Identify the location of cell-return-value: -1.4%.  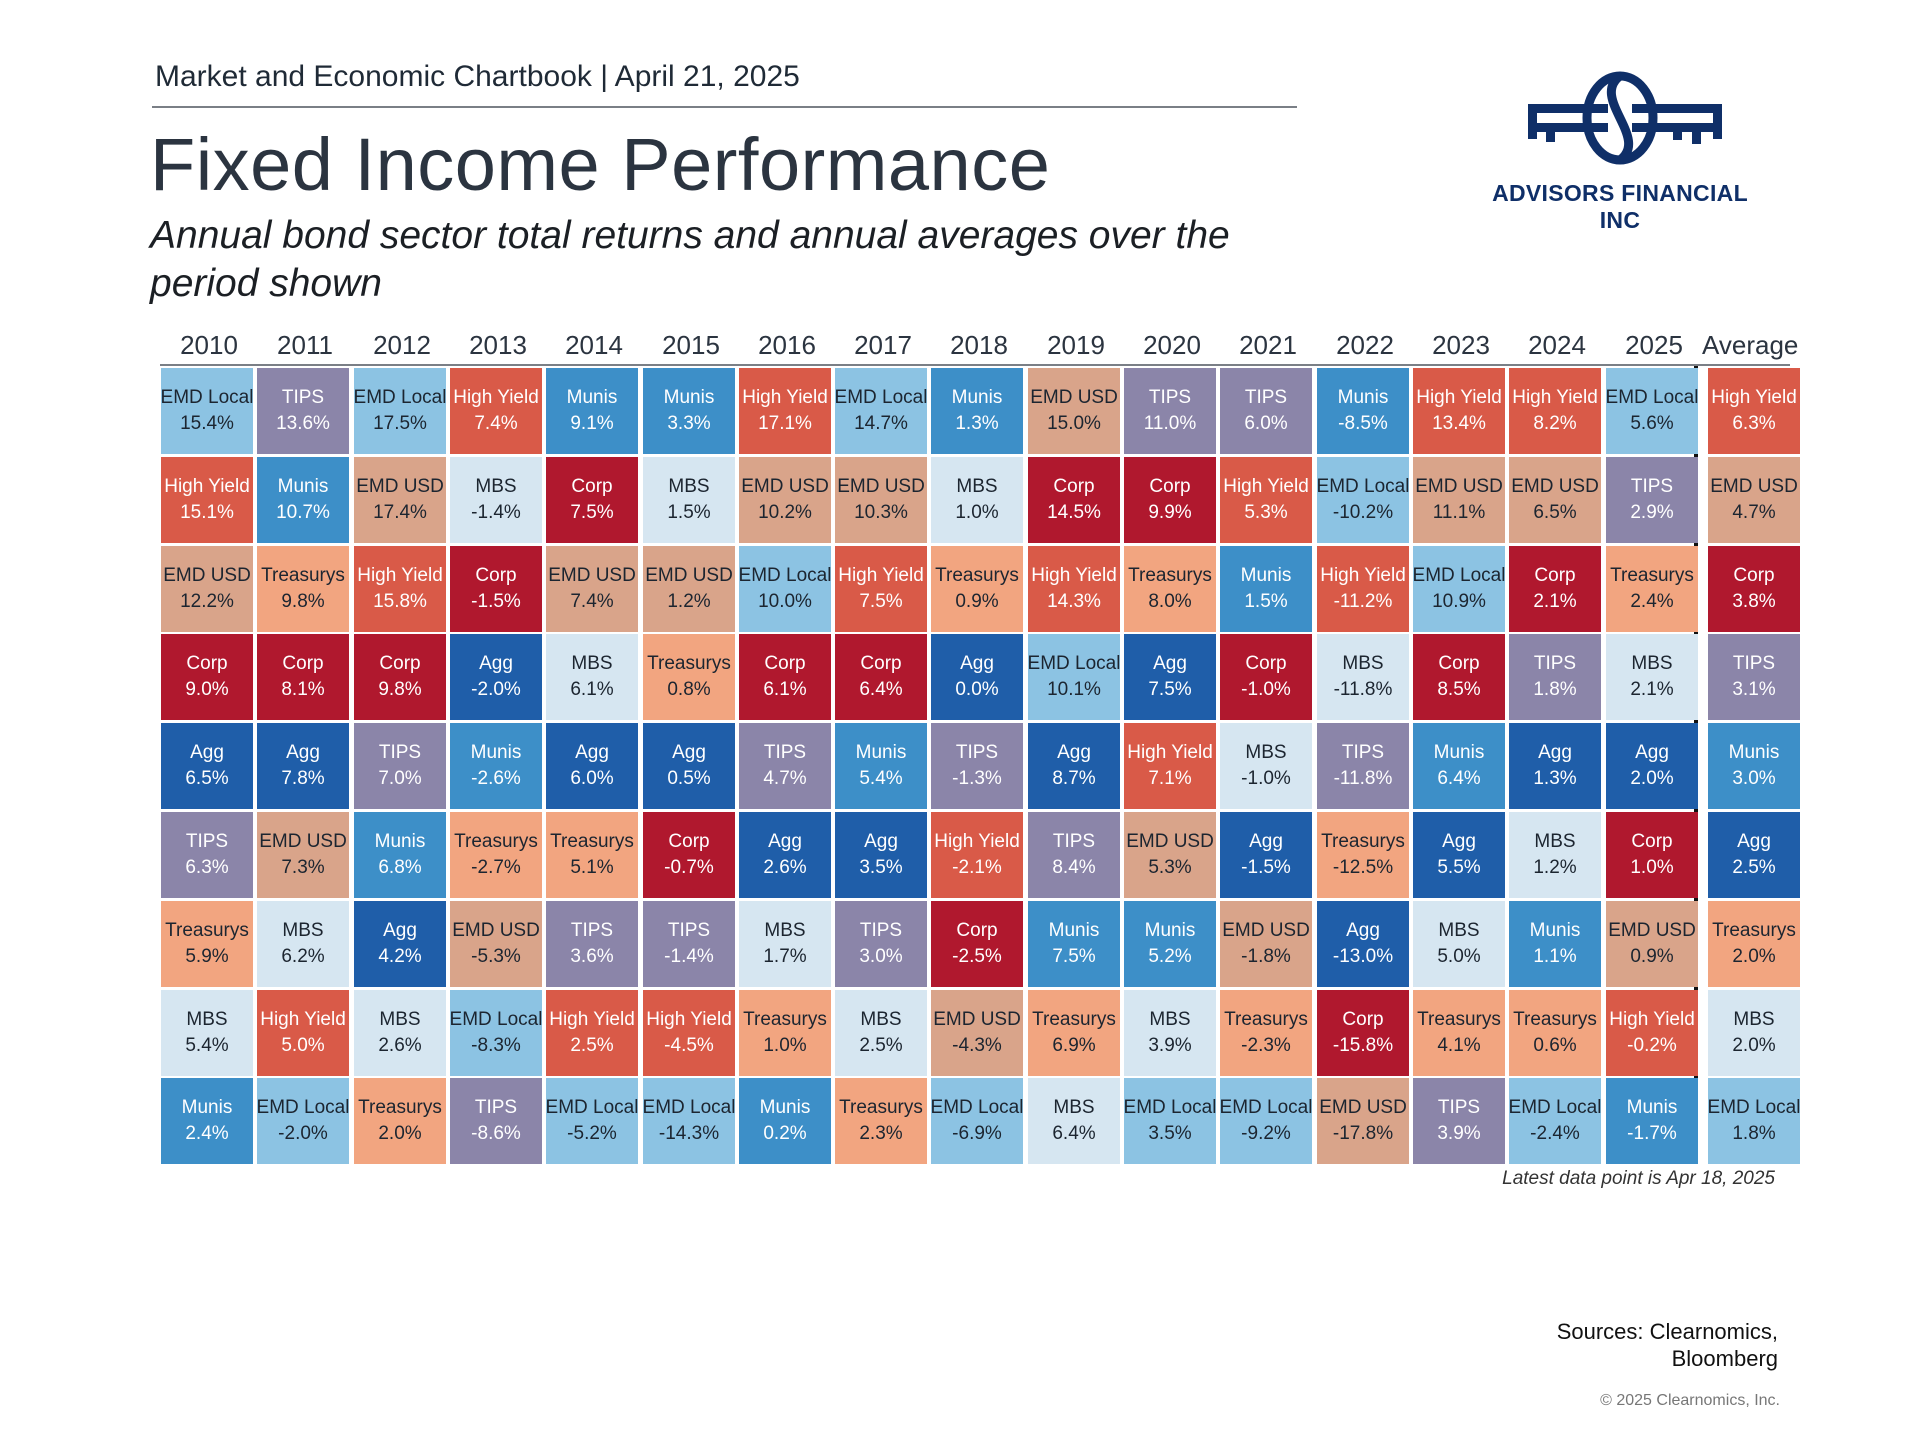
(689, 956).